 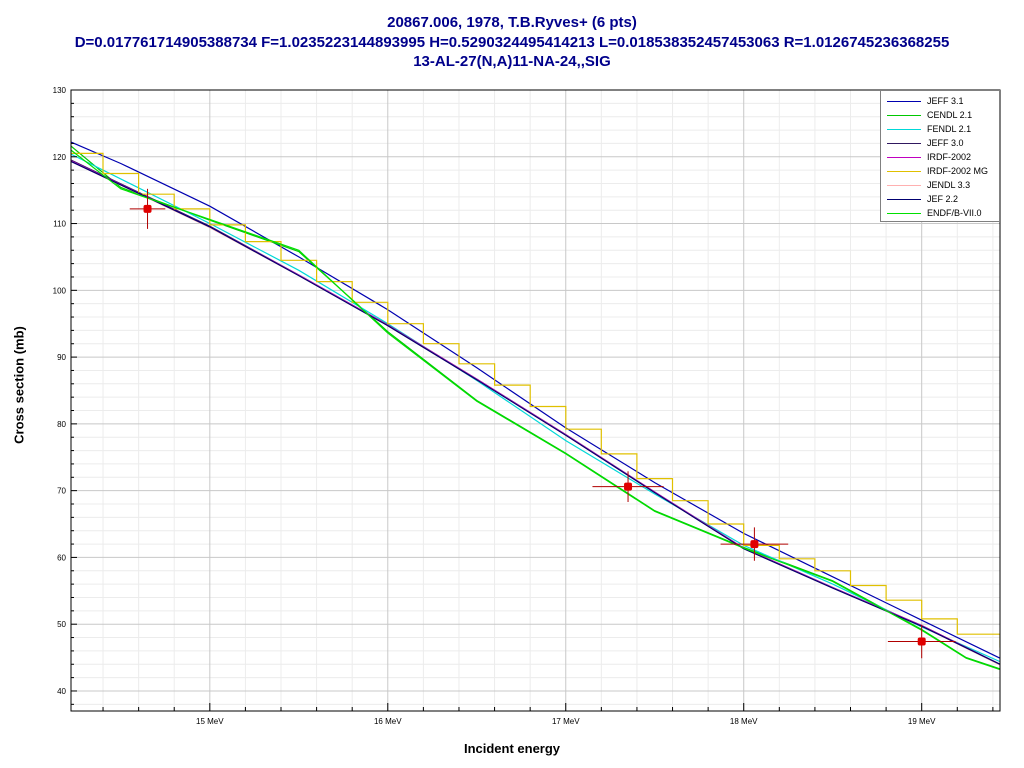 I want to click on y-tick-label: 100, so click(x=60, y=290).